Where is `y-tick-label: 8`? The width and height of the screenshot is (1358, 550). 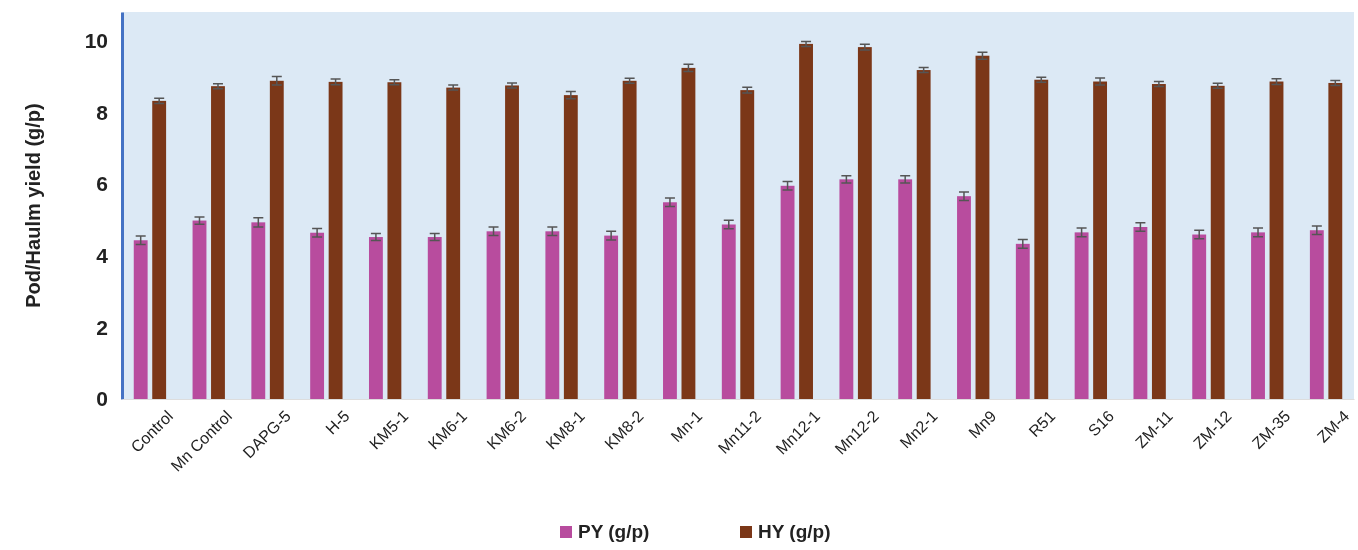 y-tick-label: 8 is located at coordinates (102, 112).